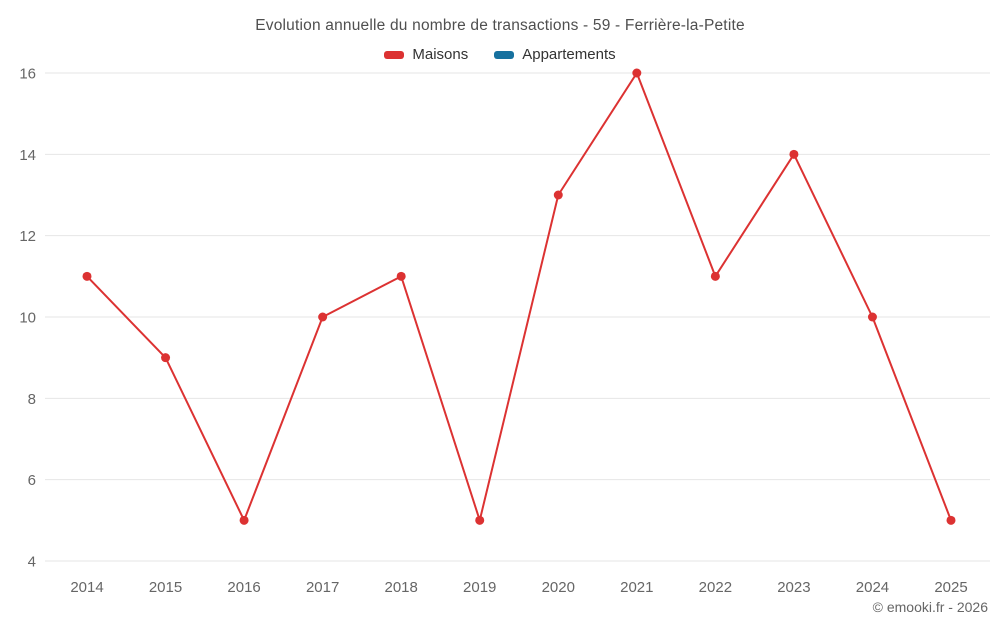  Describe the element at coordinates (243, 587) in the screenshot. I see `x-tick-label: 2016` at that location.